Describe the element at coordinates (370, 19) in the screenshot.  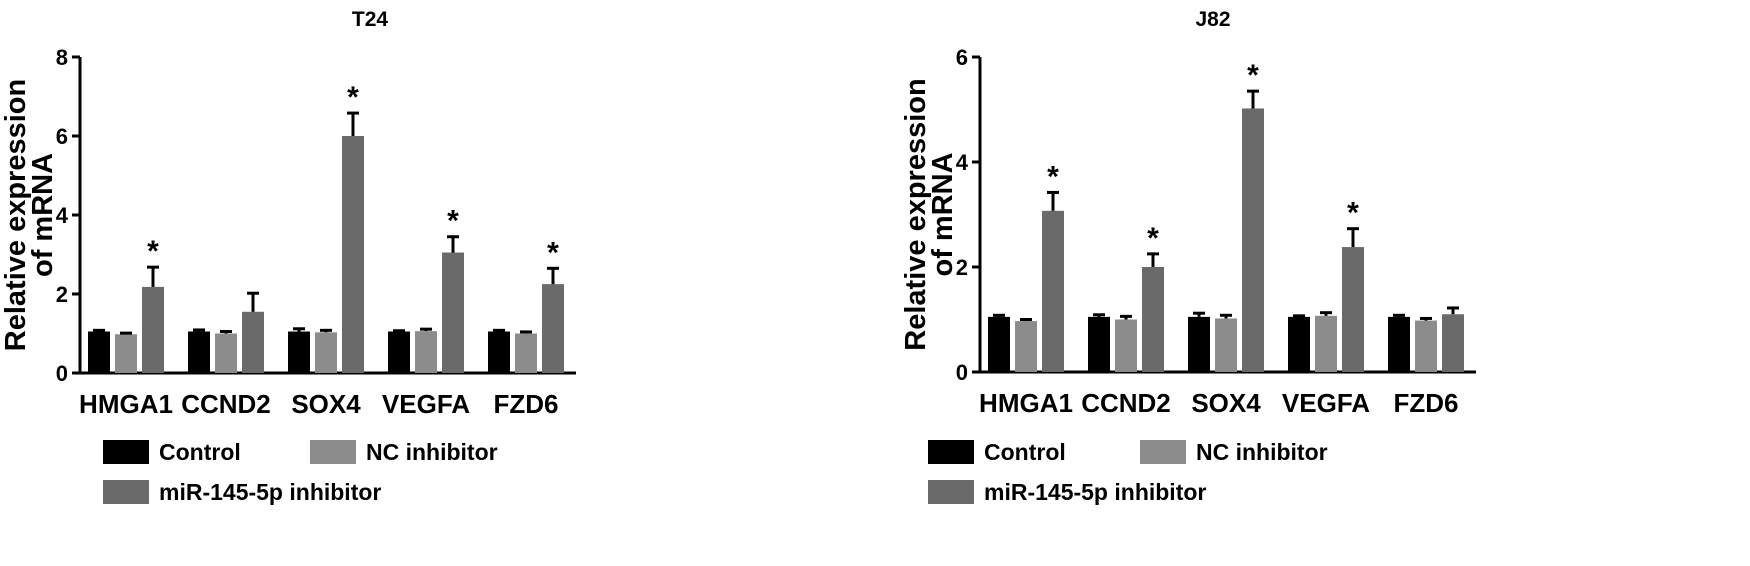
I see `chart-title: T24` at that location.